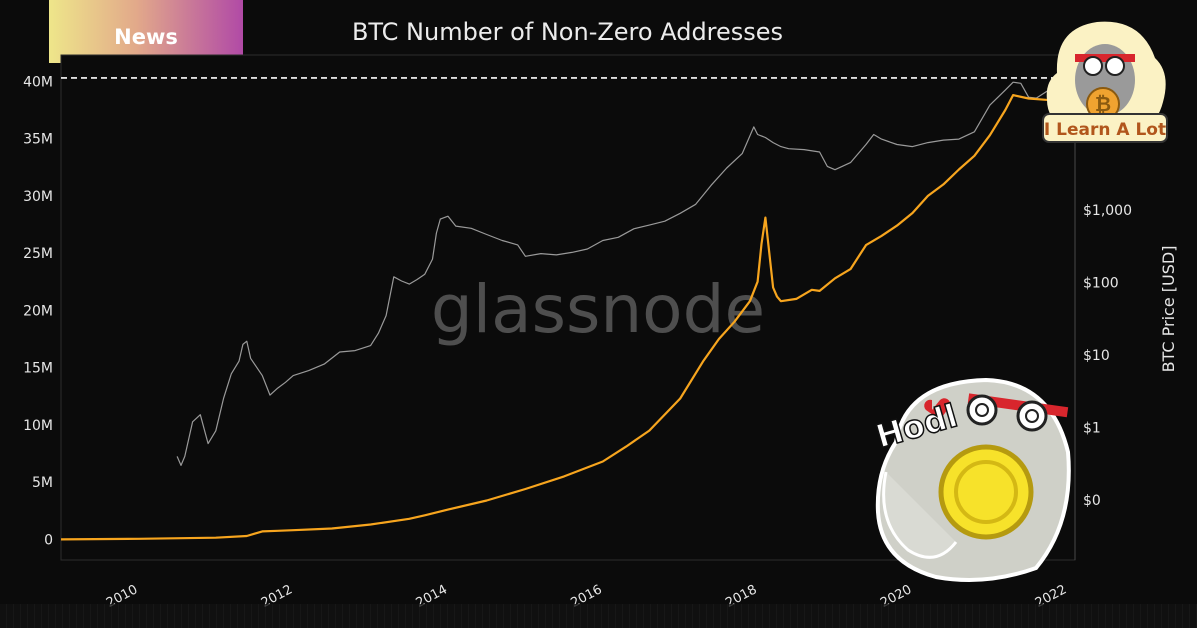 The image size is (1197, 628). Describe the element at coordinates (1093, 66) in the screenshot. I see `mascot-eye-left` at that location.